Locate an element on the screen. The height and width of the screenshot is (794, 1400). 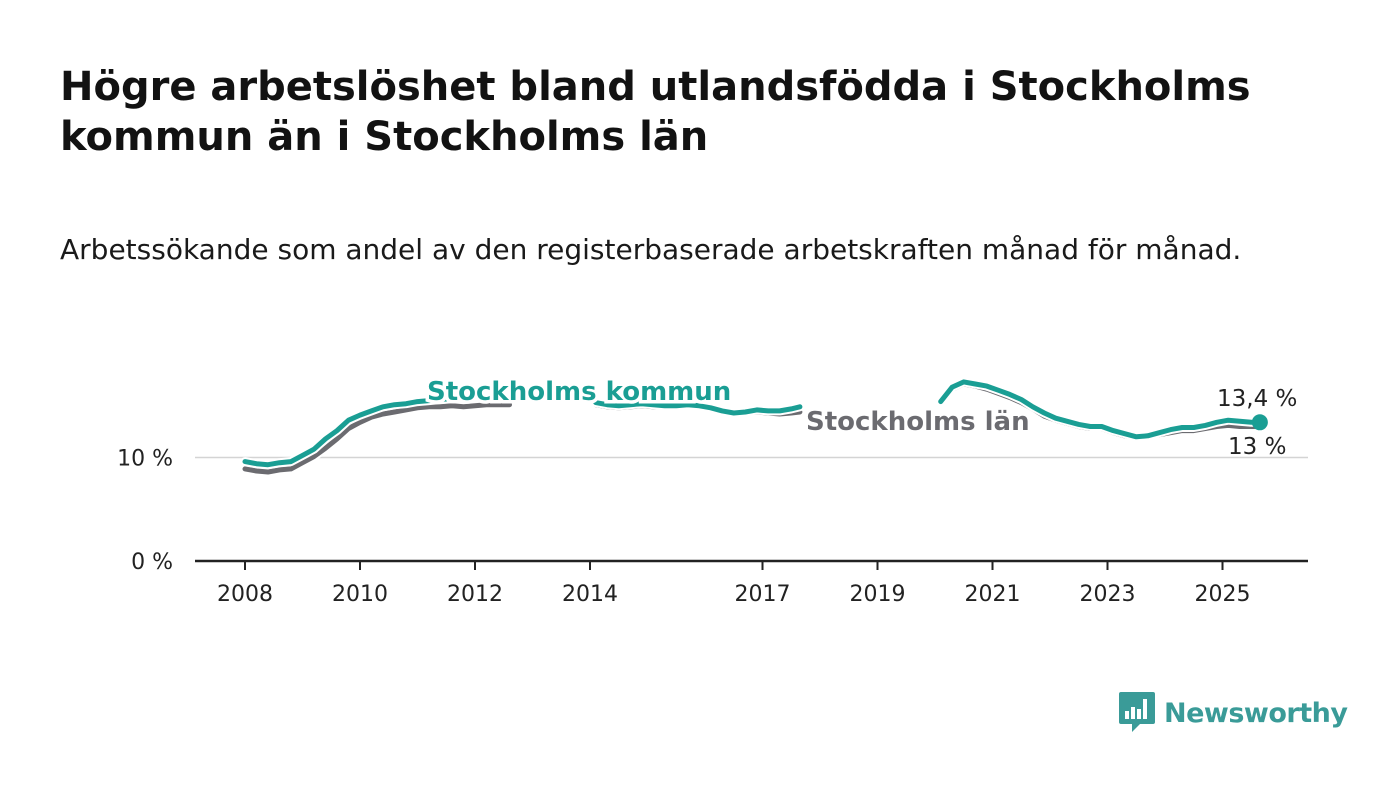
series-layer is located at coordinates (754, 427).